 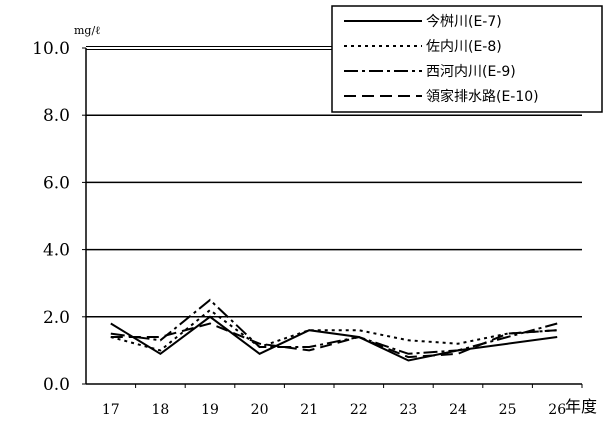 I want to click on legend-label-3: 領家排水路(E-10), so click(x=482, y=96).